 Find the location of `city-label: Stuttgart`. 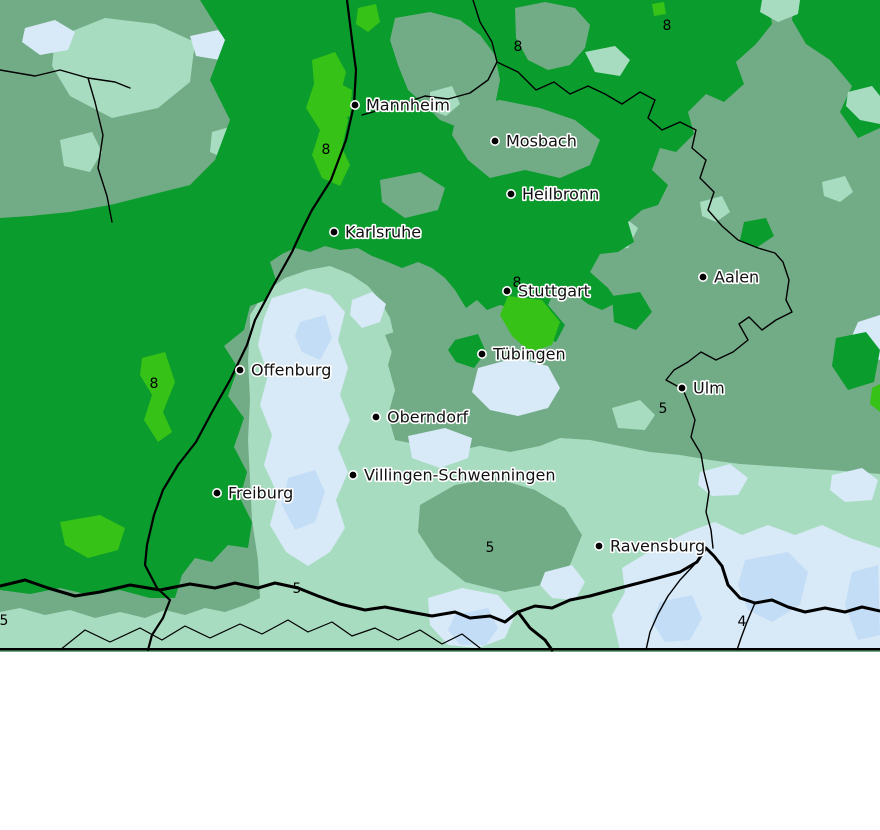

city-label: Stuttgart is located at coordinates (554, 291).